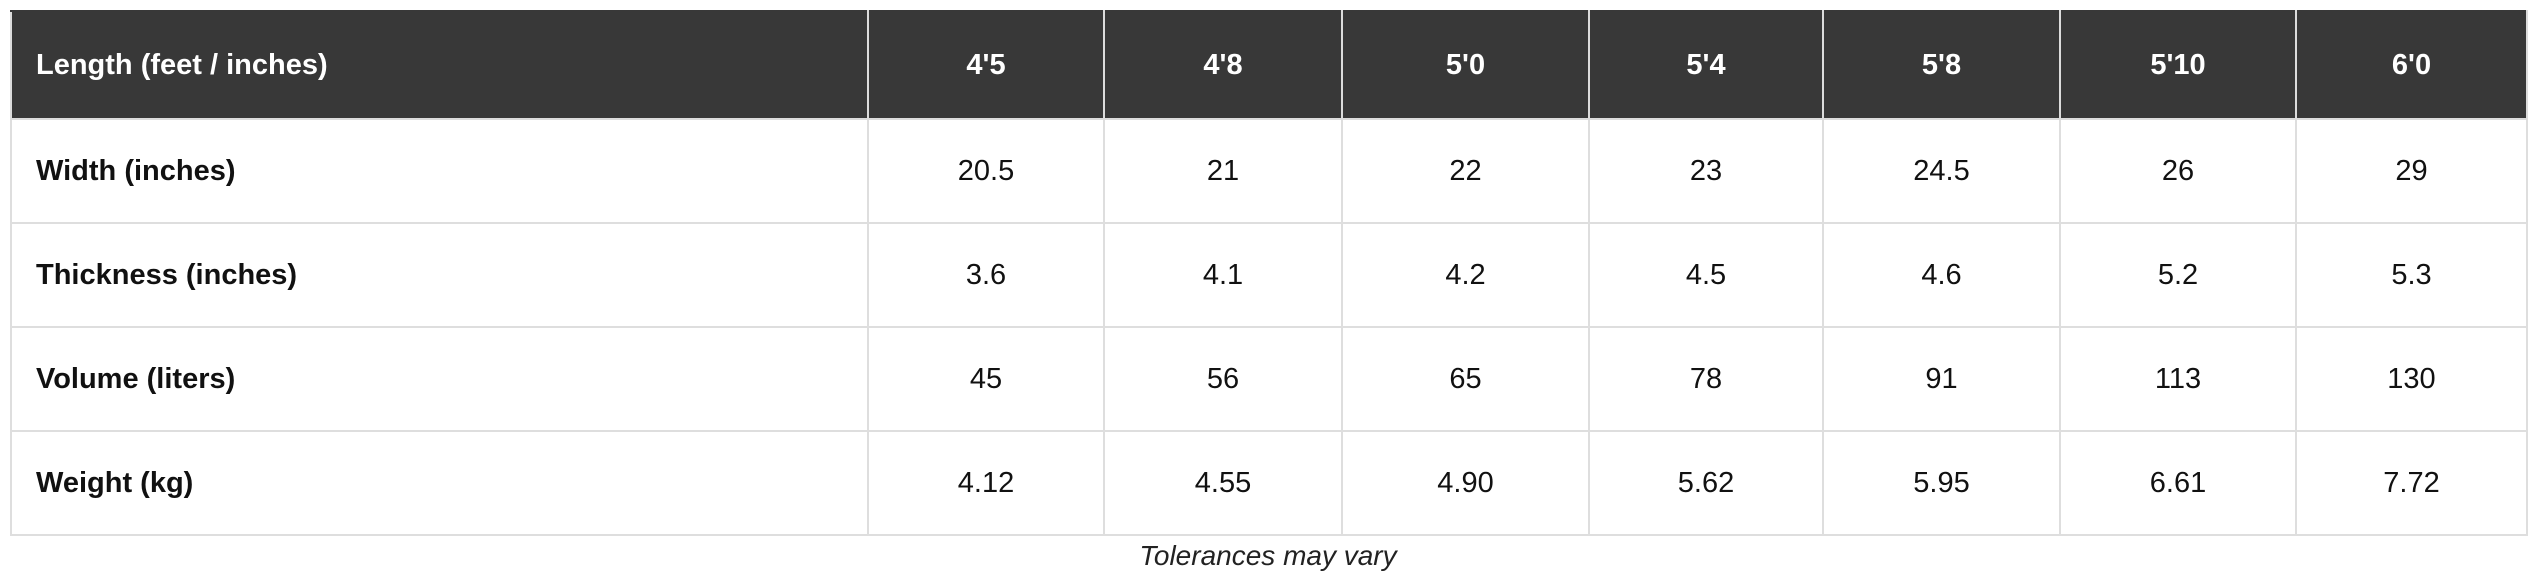 The image size is (2536, 588). Describe the element at coordinates (1941, 483) in the screenshot. I see `table-cell: 5.95` at that location.